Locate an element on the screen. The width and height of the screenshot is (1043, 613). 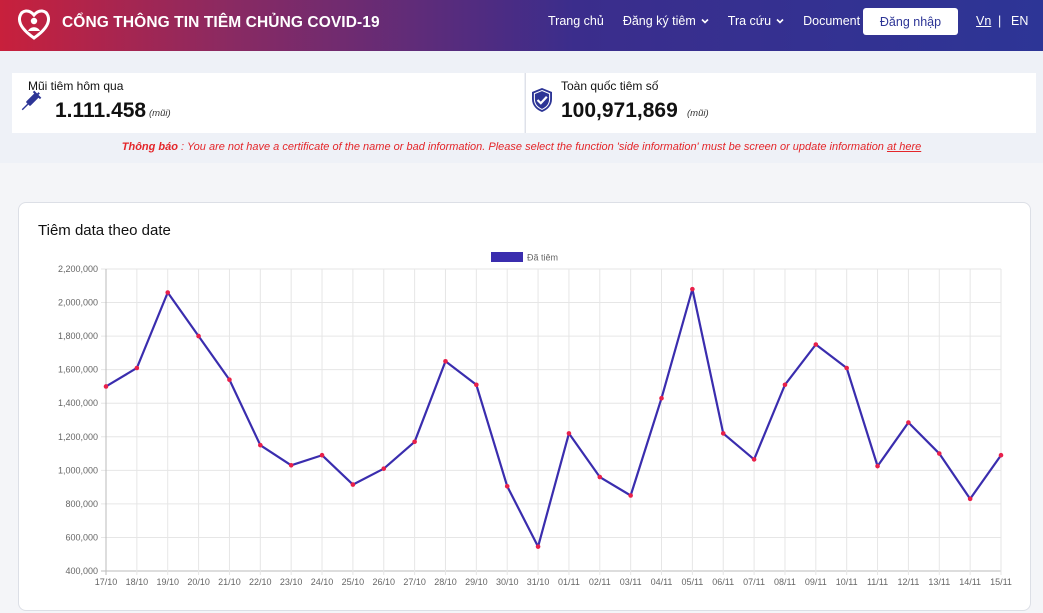
x-tick-label: 20/10 is located at coordinates (198, 582).